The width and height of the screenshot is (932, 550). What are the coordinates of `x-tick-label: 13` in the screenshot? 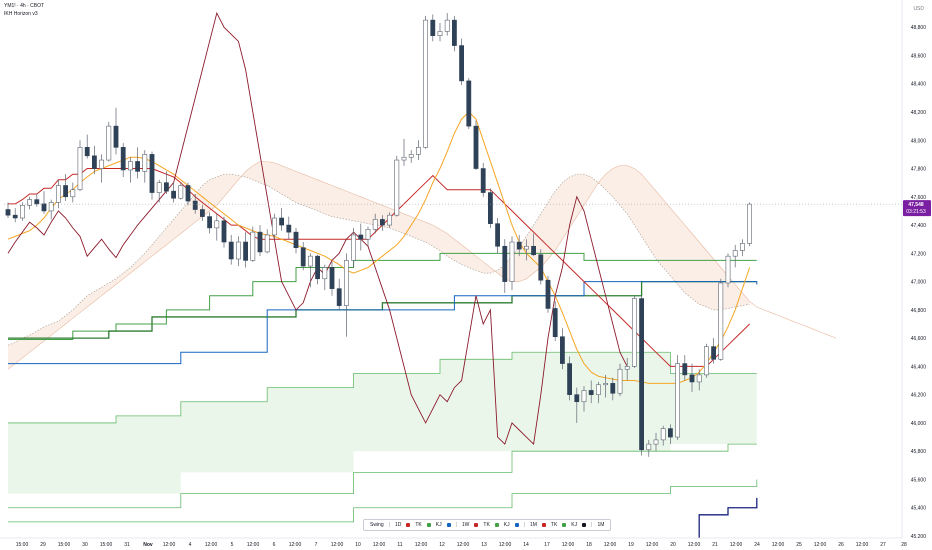 It's located at (484, 545).